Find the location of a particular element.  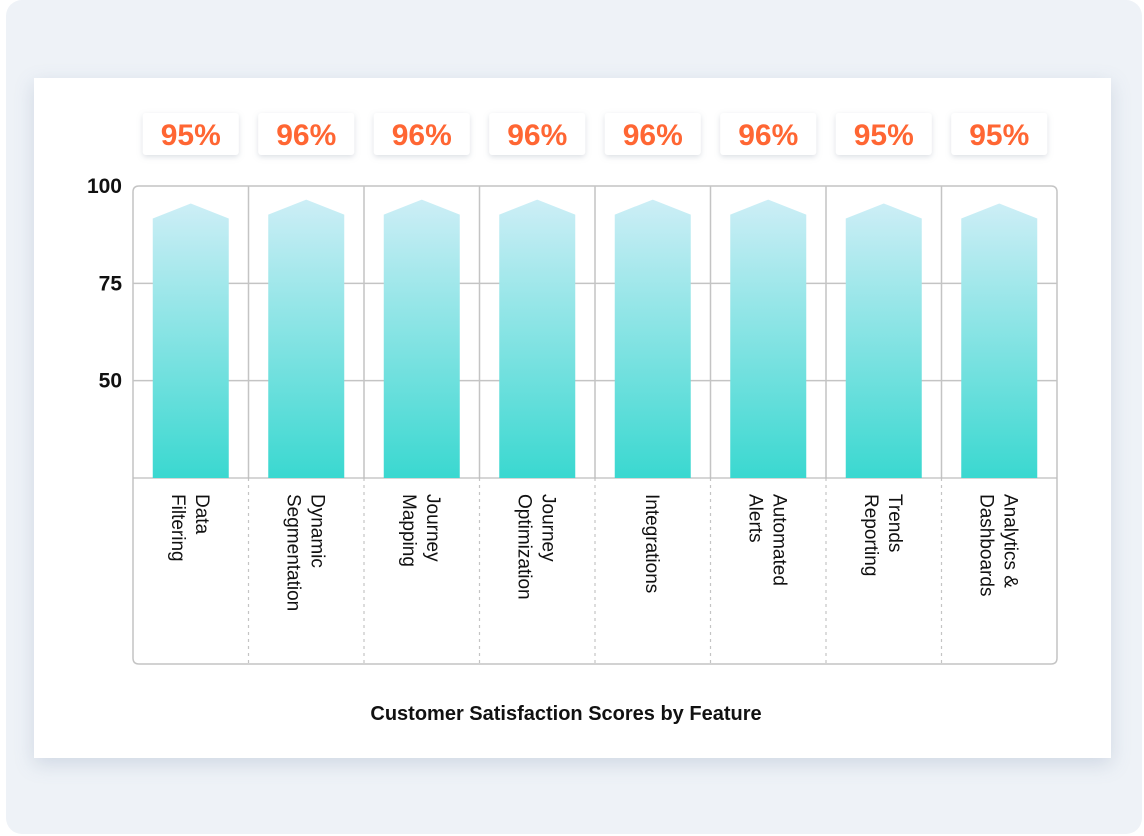

chart-title: Customer Satisfaction Scores by Feature is located at coordinates (565, 714).